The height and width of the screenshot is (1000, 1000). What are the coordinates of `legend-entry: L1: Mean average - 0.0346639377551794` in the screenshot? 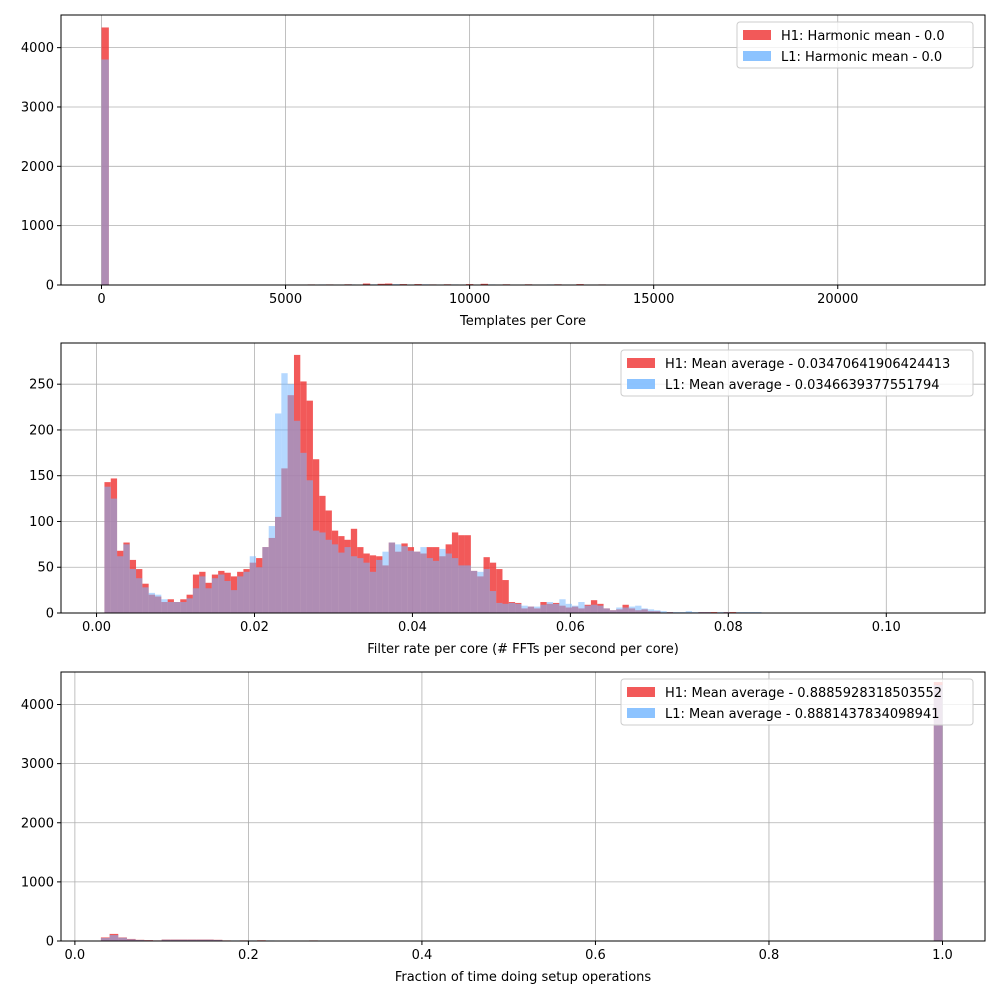 It's located at (802, 385).